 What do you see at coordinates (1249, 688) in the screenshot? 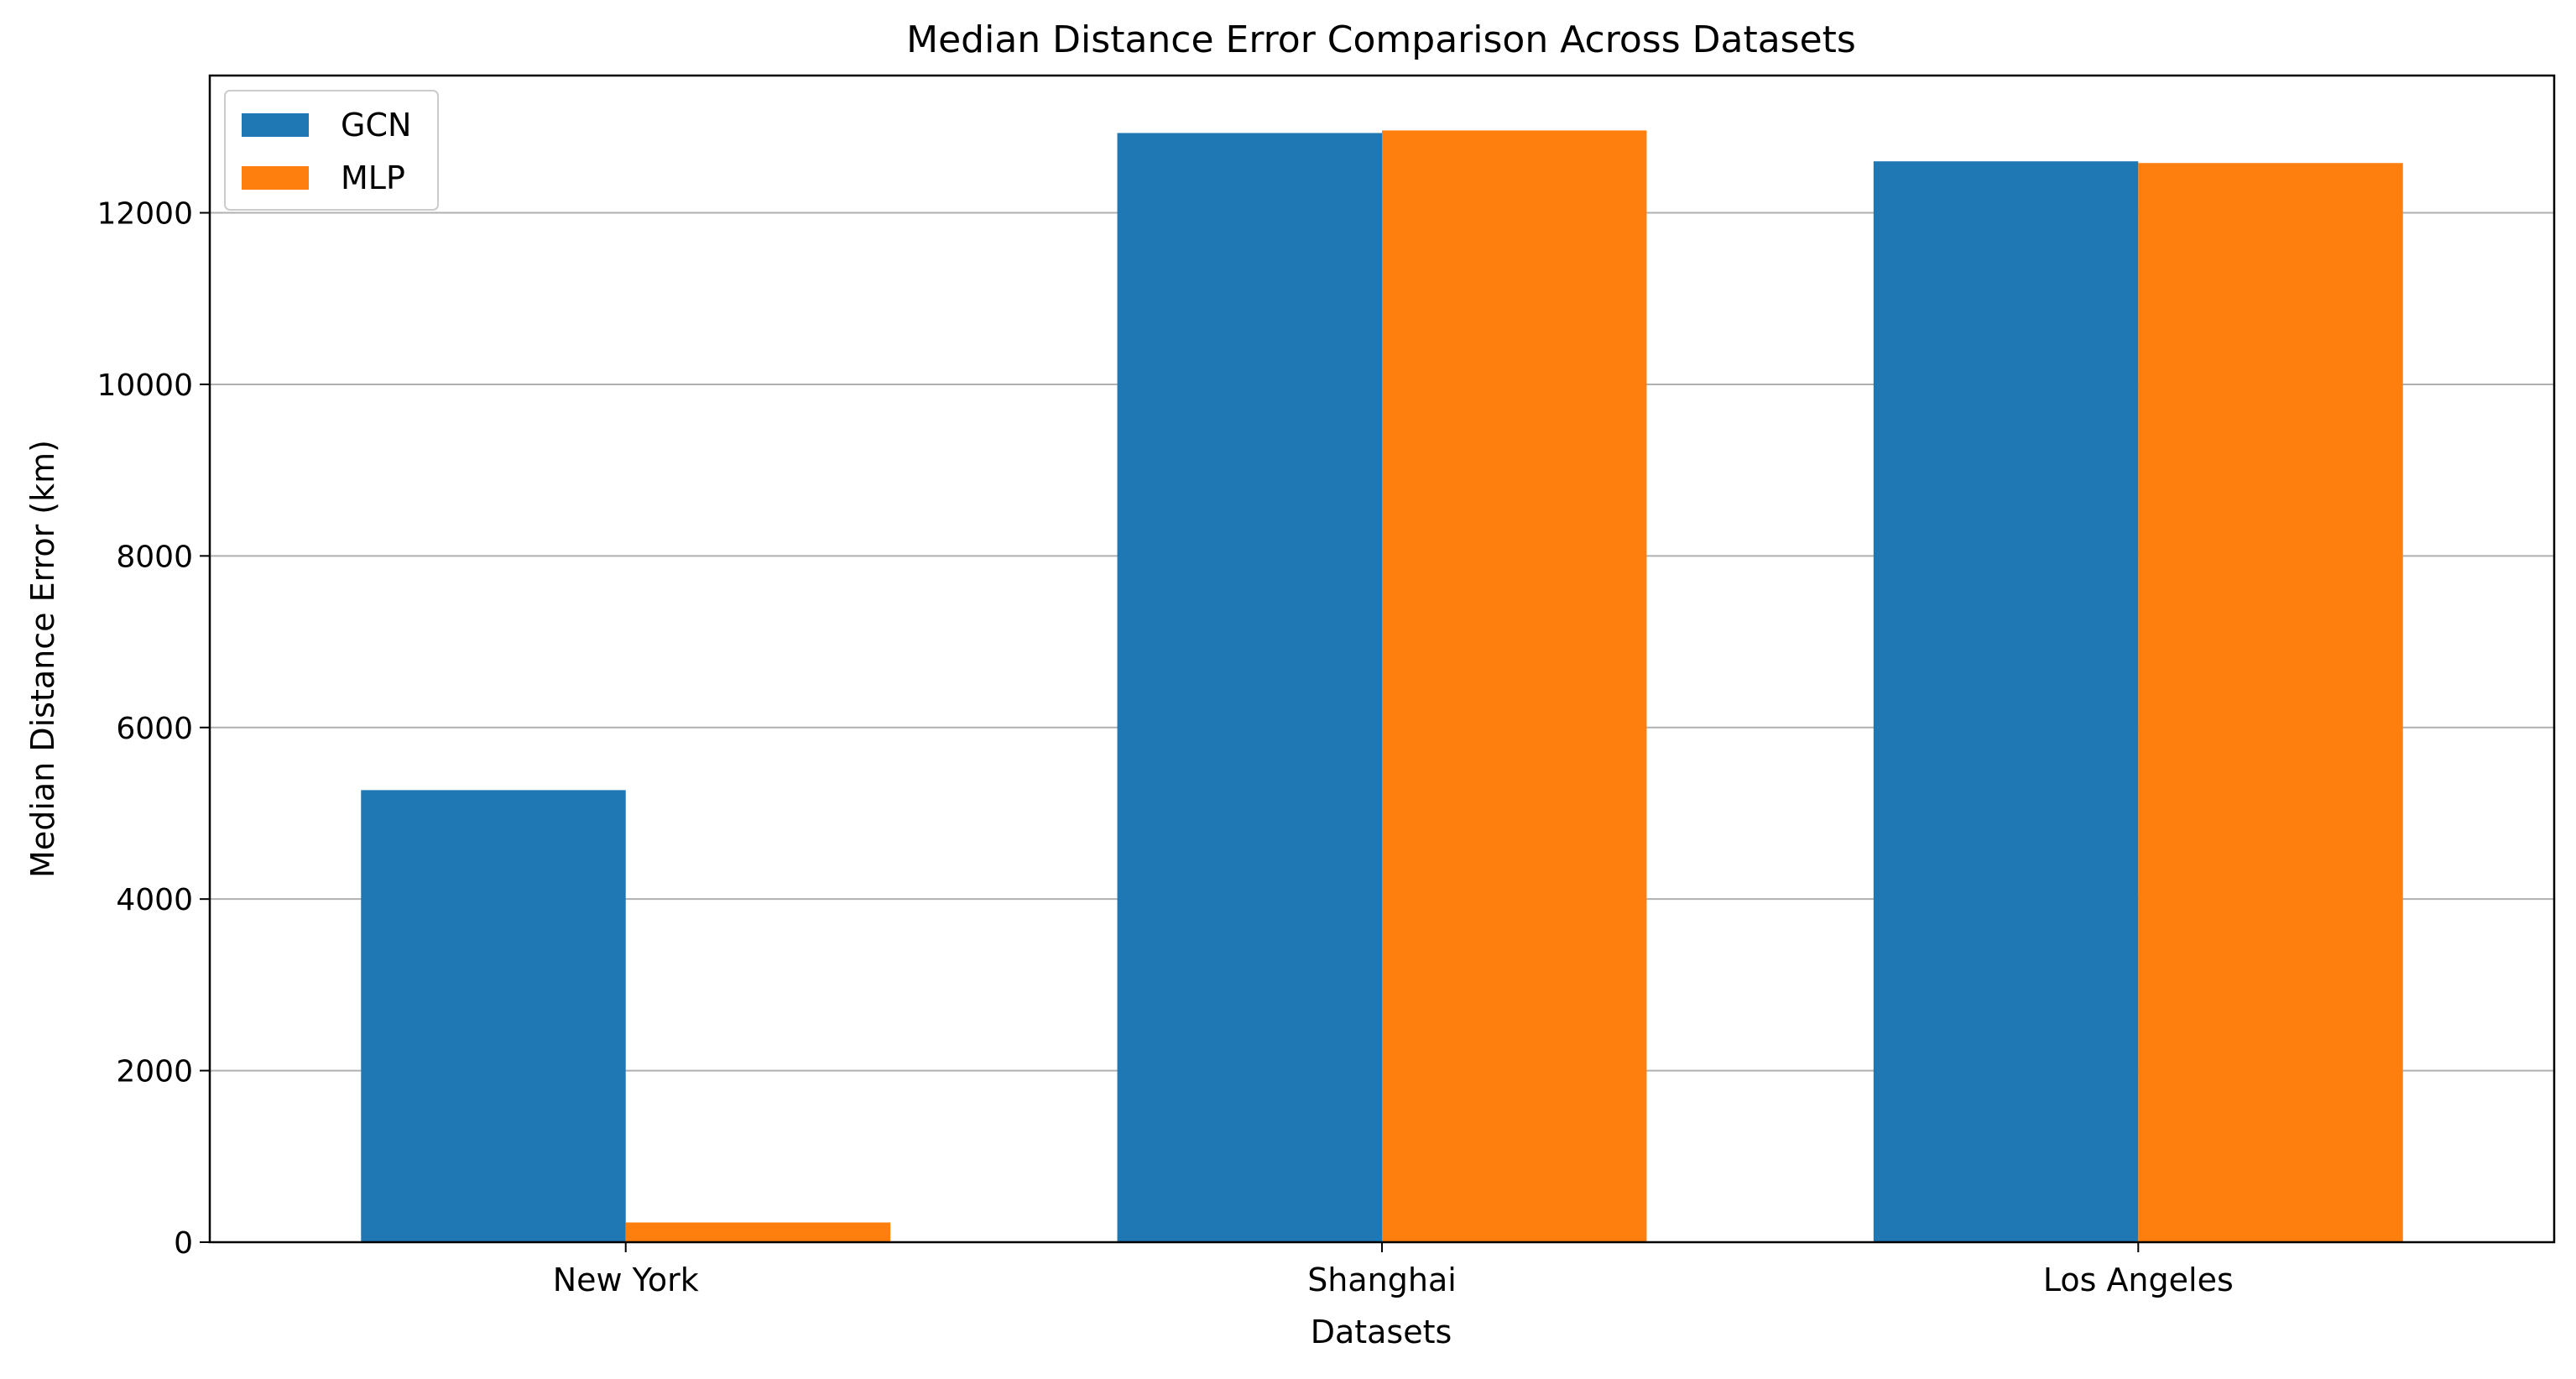
I see `bar-gcn-shanghai` at bounding box center [1249, 688].